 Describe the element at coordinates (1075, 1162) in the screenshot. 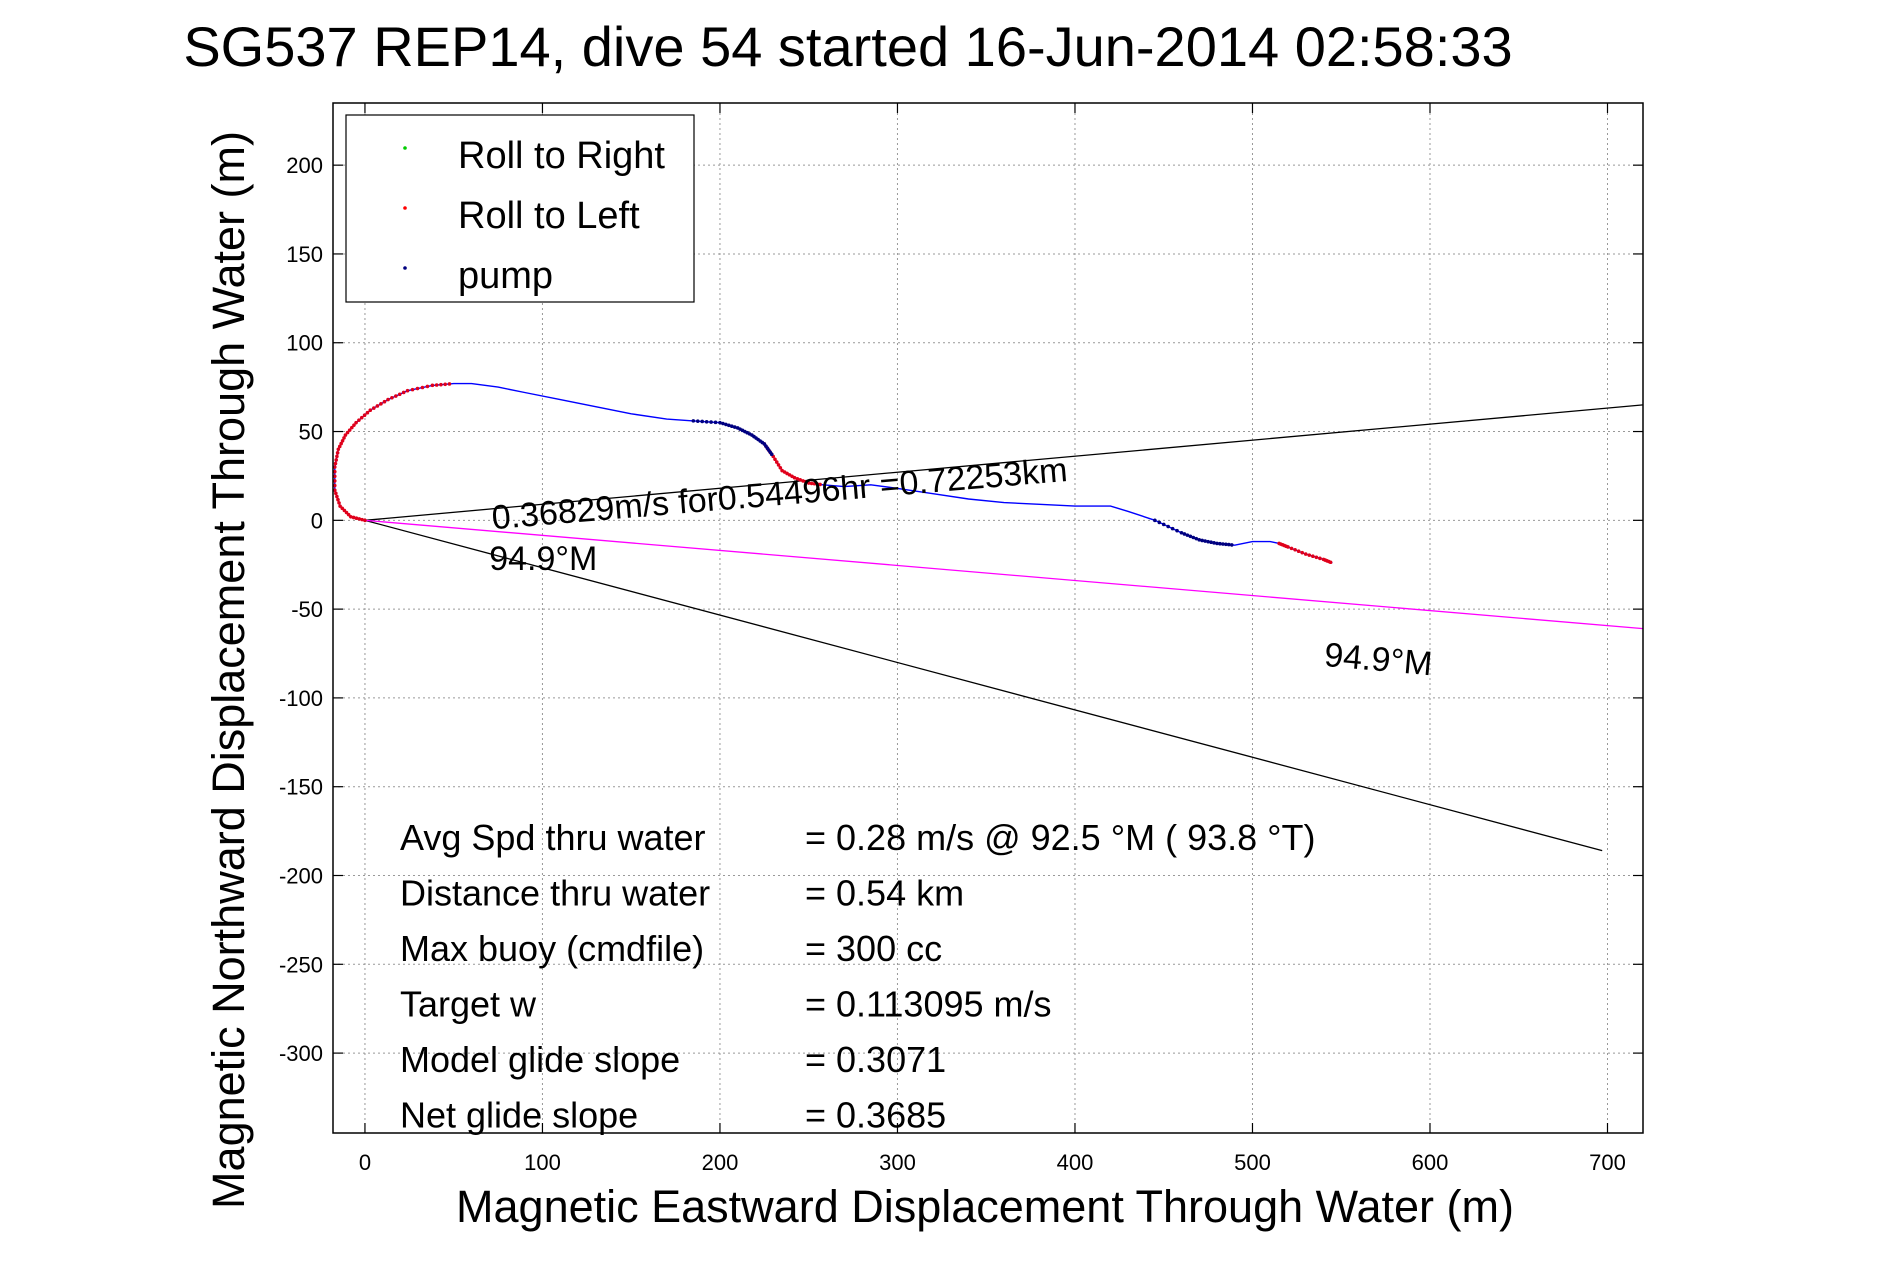

I see `x-tick-label: 400` at that location.